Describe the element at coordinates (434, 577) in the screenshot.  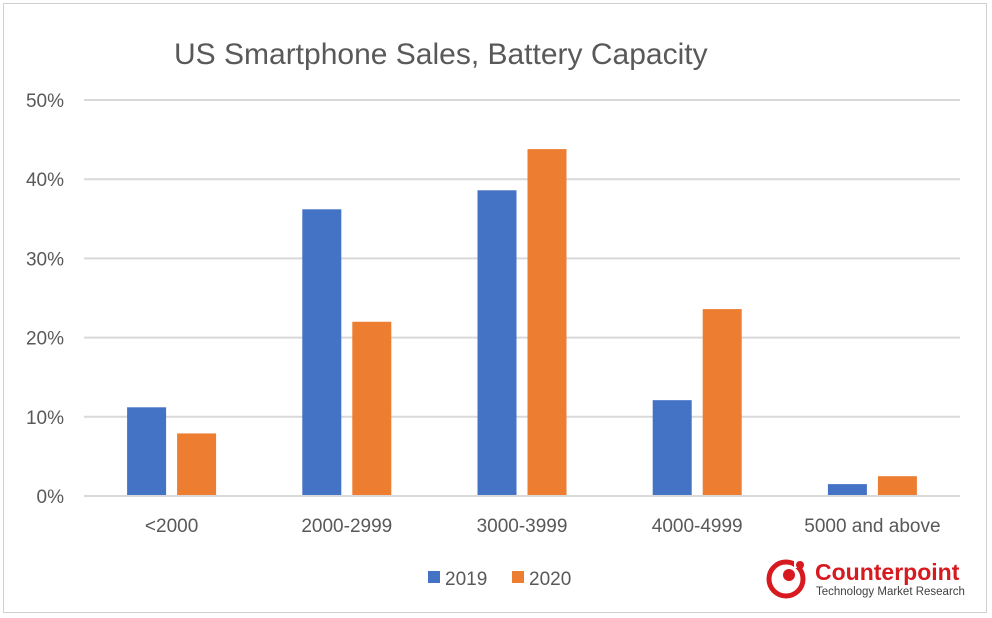
I see `legend-swatch-2019` at that location.